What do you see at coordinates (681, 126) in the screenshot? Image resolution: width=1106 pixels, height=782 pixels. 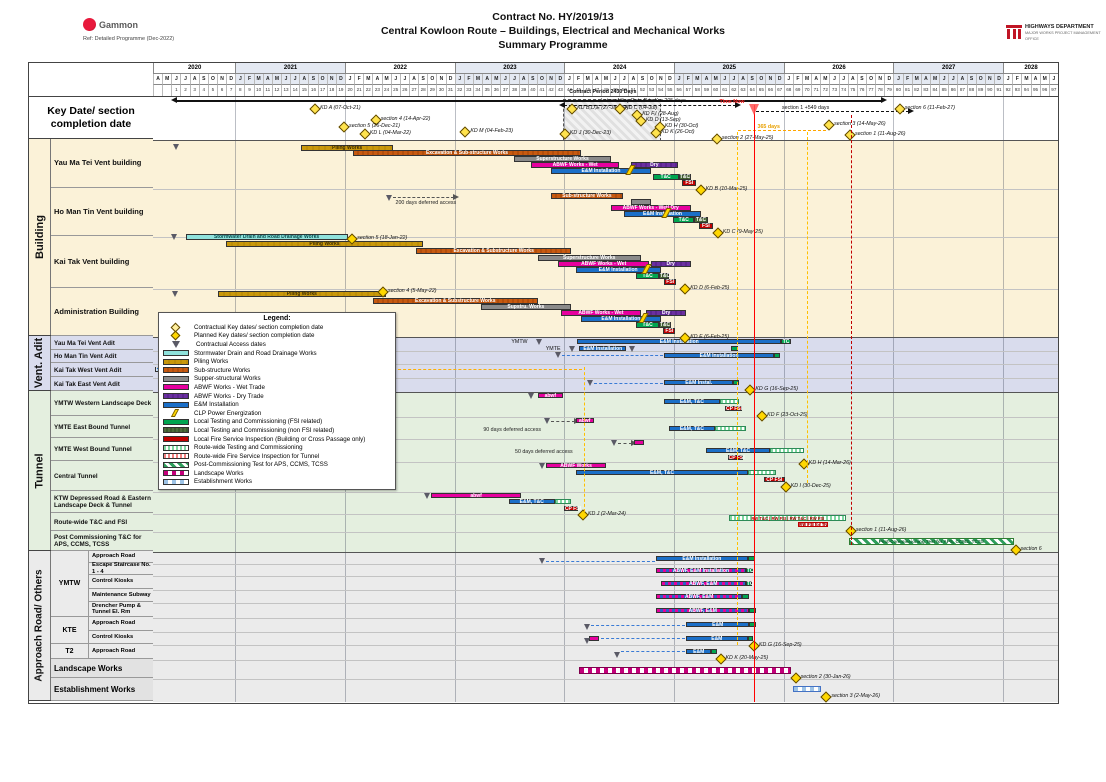 I see `milestone-label: KD H (30-Oct)` at bounding box center [681, 126].